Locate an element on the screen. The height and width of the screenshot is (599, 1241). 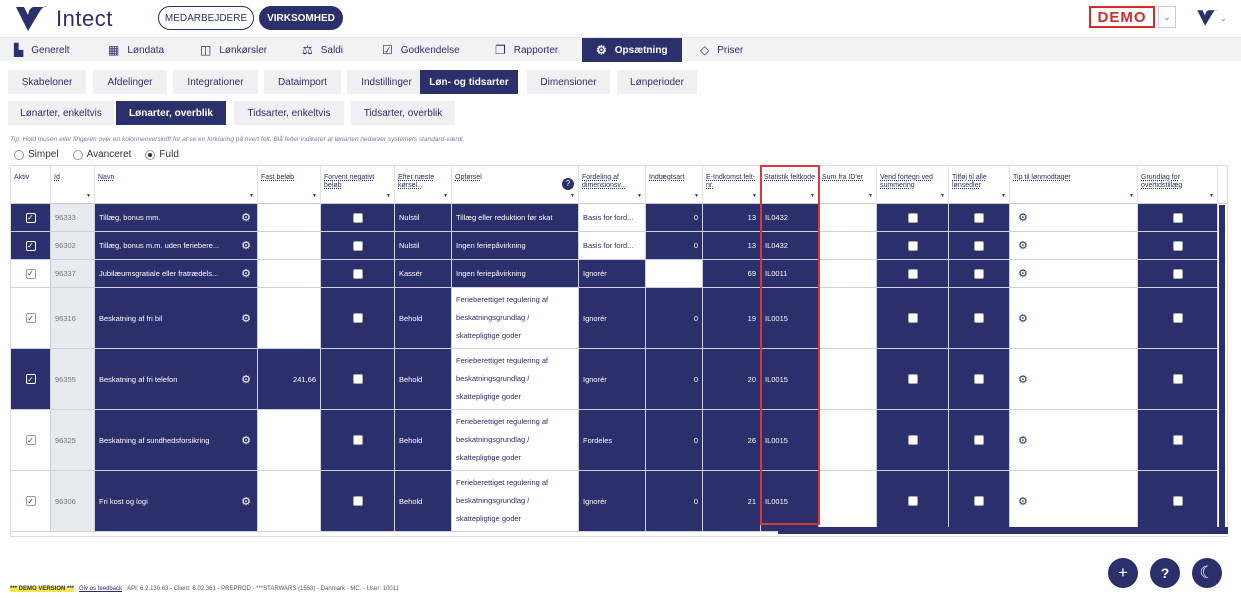
horizontal-scrollbar is located at coordinates (1003, 530).